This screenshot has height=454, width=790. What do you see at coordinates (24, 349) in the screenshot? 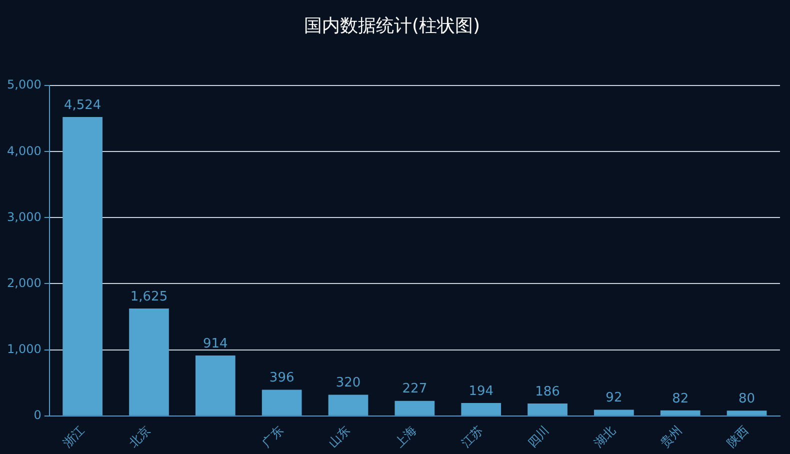
I see `y-tick-label: 1,000` at bounding box center [24, 349].